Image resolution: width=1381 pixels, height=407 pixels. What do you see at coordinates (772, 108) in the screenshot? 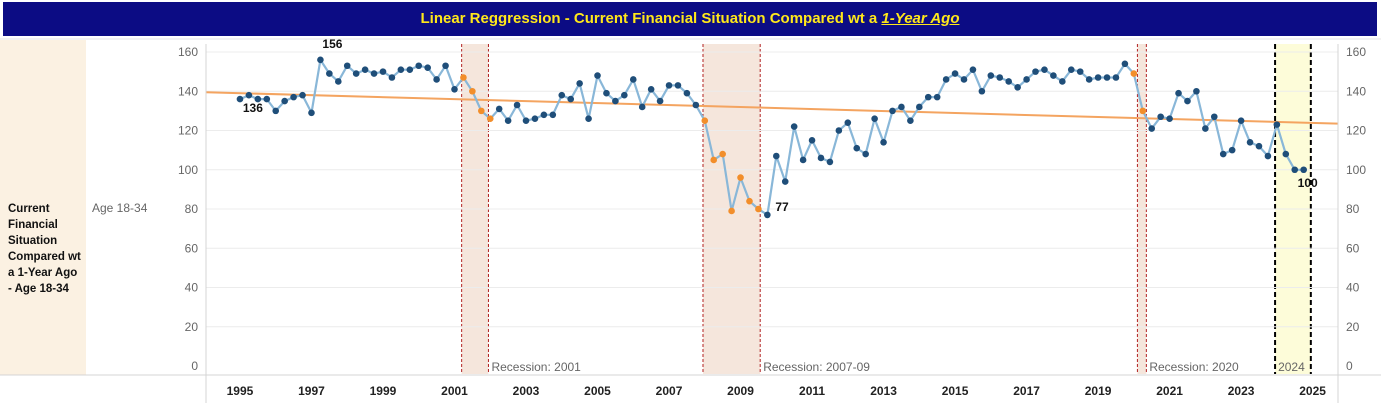
I see `trend-line` at bounding box center [772, 108].